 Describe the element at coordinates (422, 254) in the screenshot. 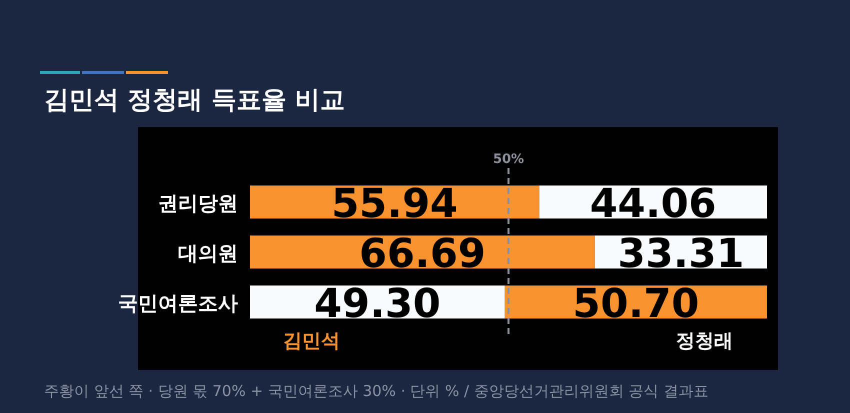

I see `data-label: 66.69` at that location.